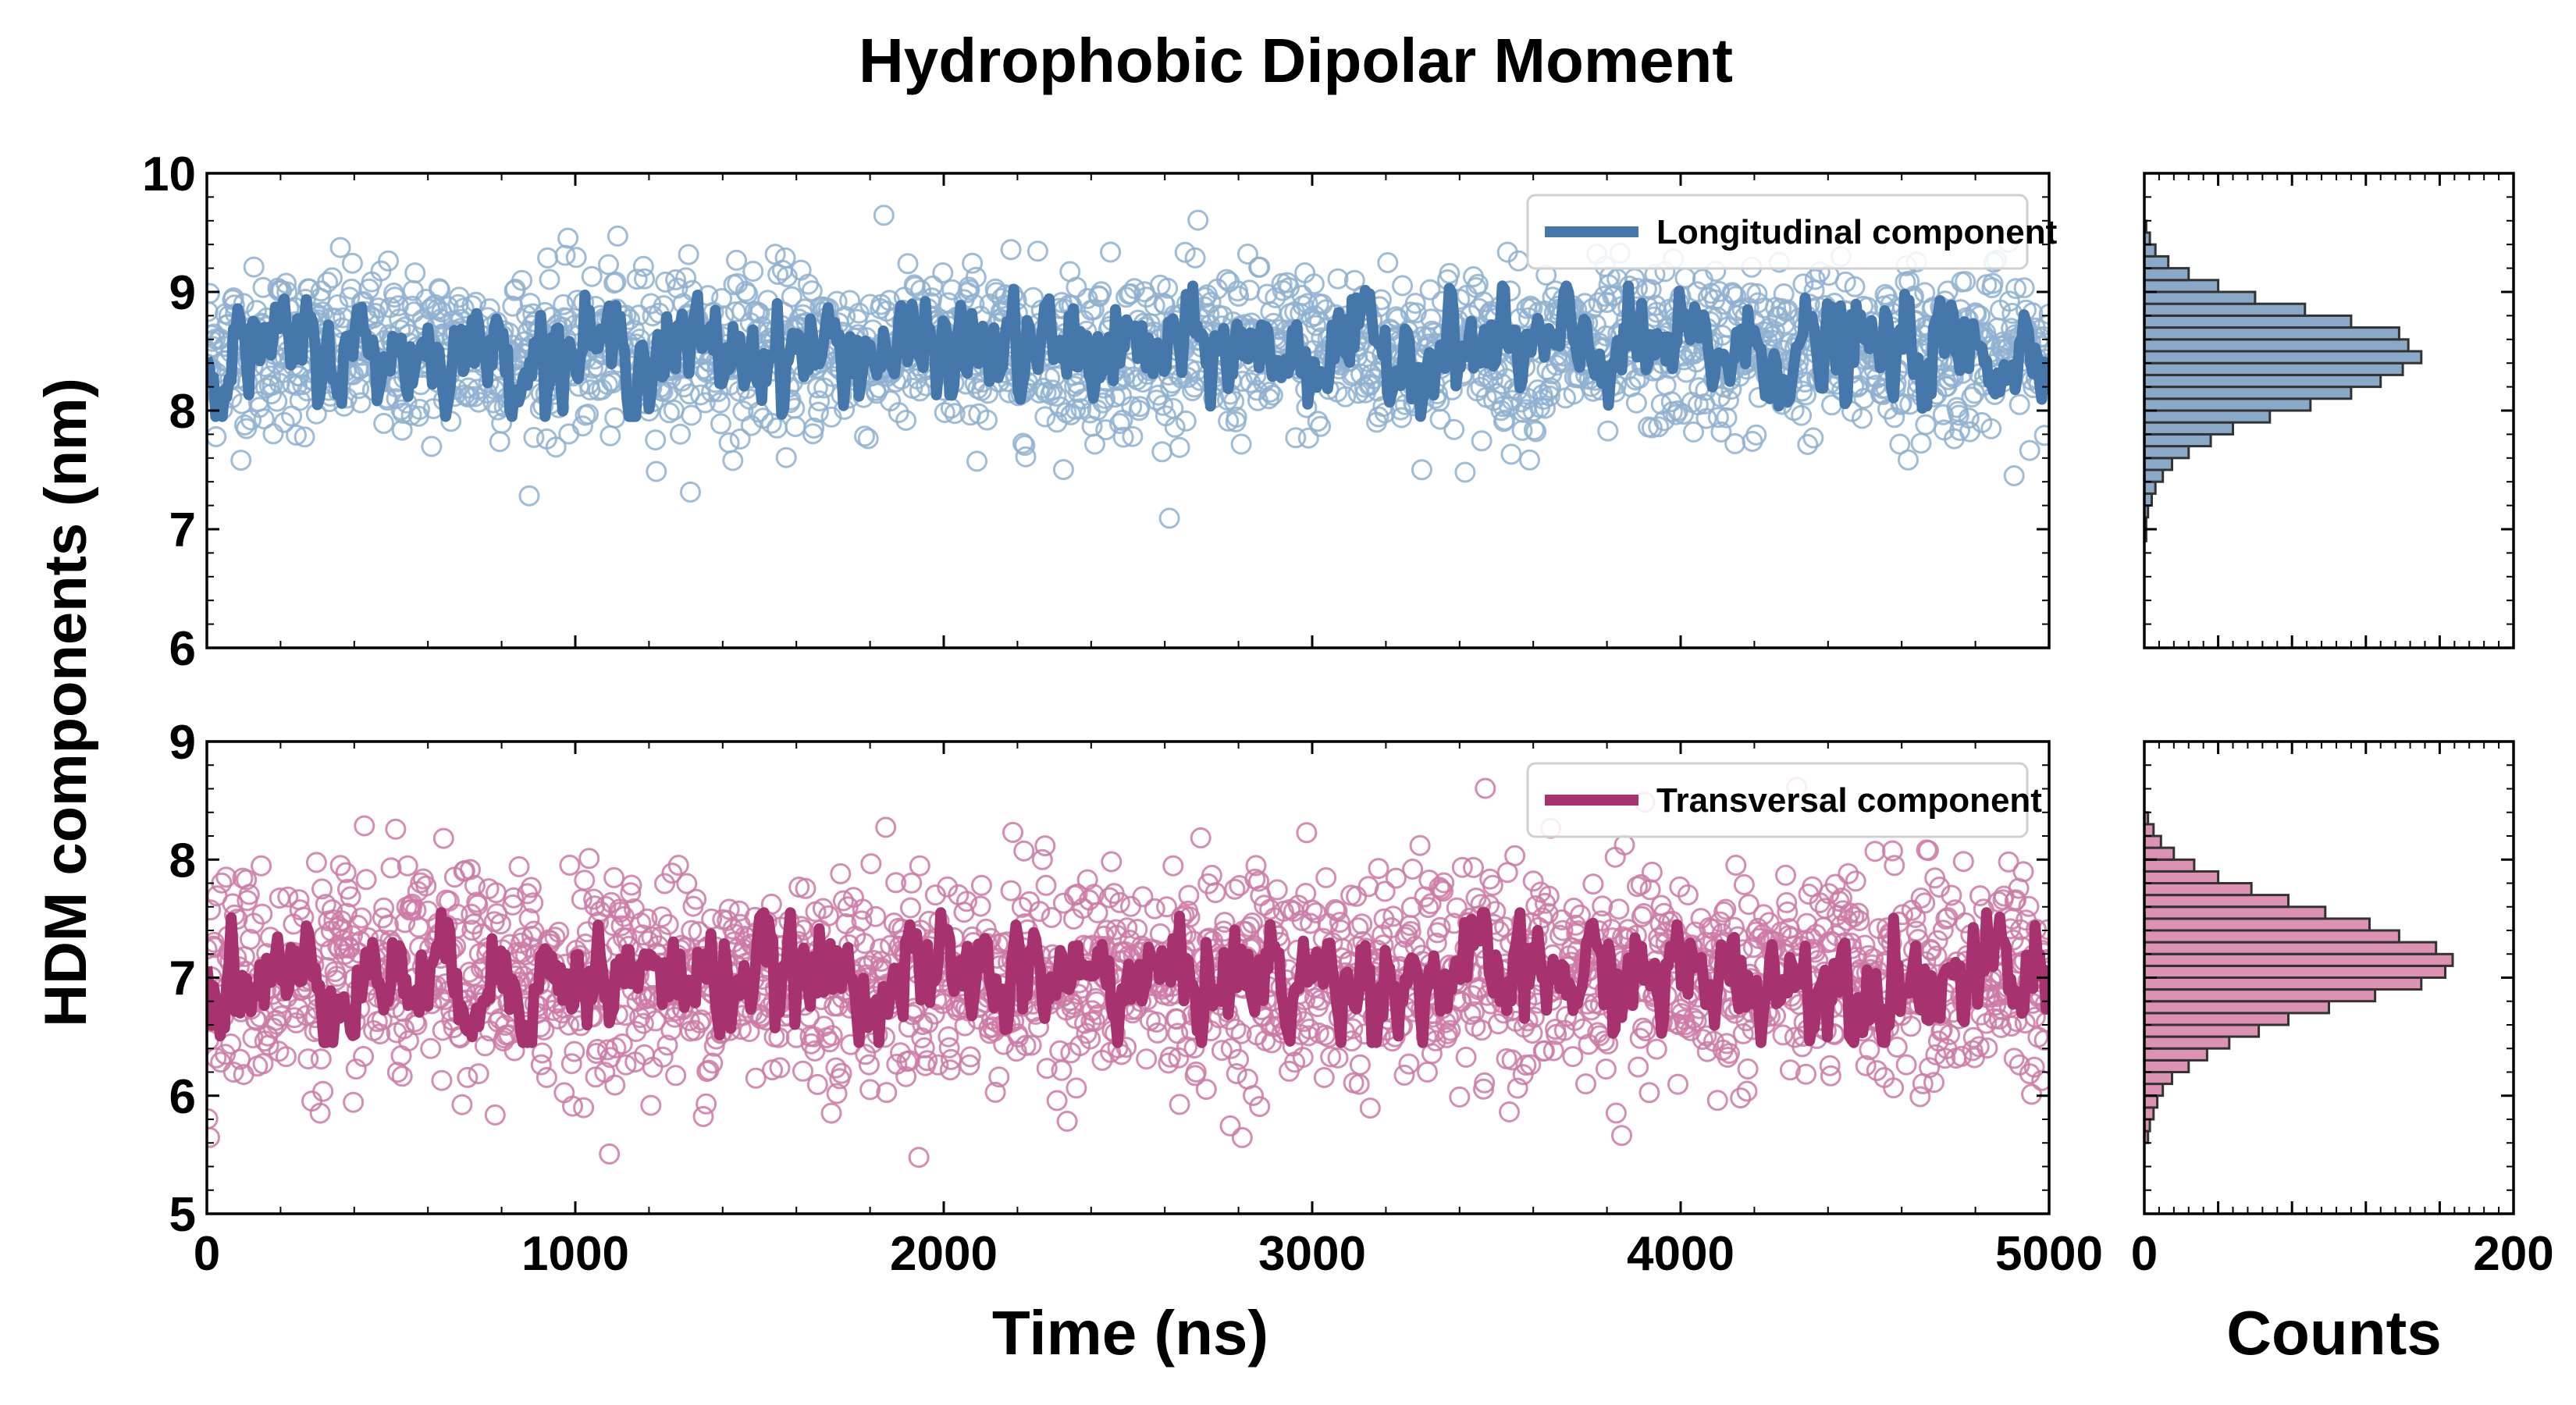 The height and width of the screenshot is (1405, 2576). Describe the element at coordinates (182, 293) in the screenshot. I see `y-tick-label: 9` at that location.